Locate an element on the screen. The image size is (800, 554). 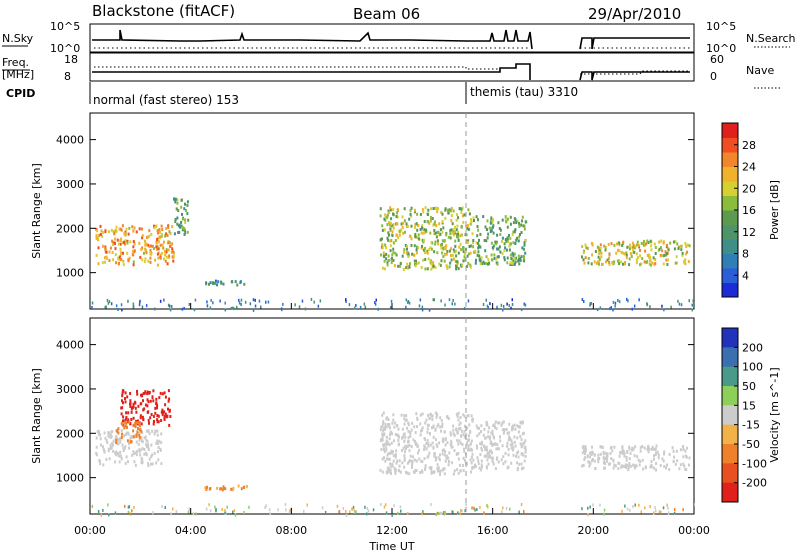
cpid-label: CPID is located at coordinates (20, 93).